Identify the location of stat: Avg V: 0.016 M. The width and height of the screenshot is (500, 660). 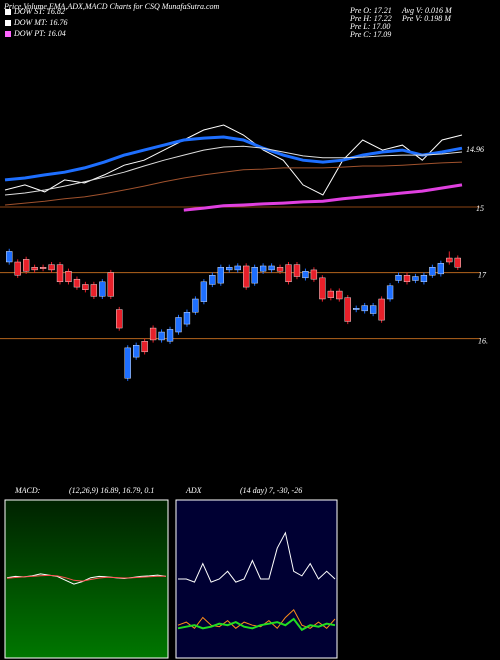
(427, 10).